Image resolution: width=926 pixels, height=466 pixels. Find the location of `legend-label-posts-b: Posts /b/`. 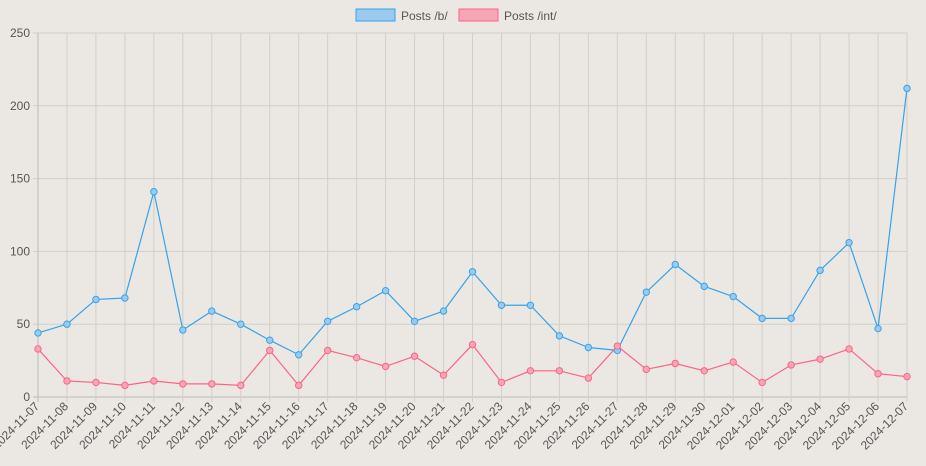

legend-label-posts-b: Posts /b/ is located at coordinates (424, 16).